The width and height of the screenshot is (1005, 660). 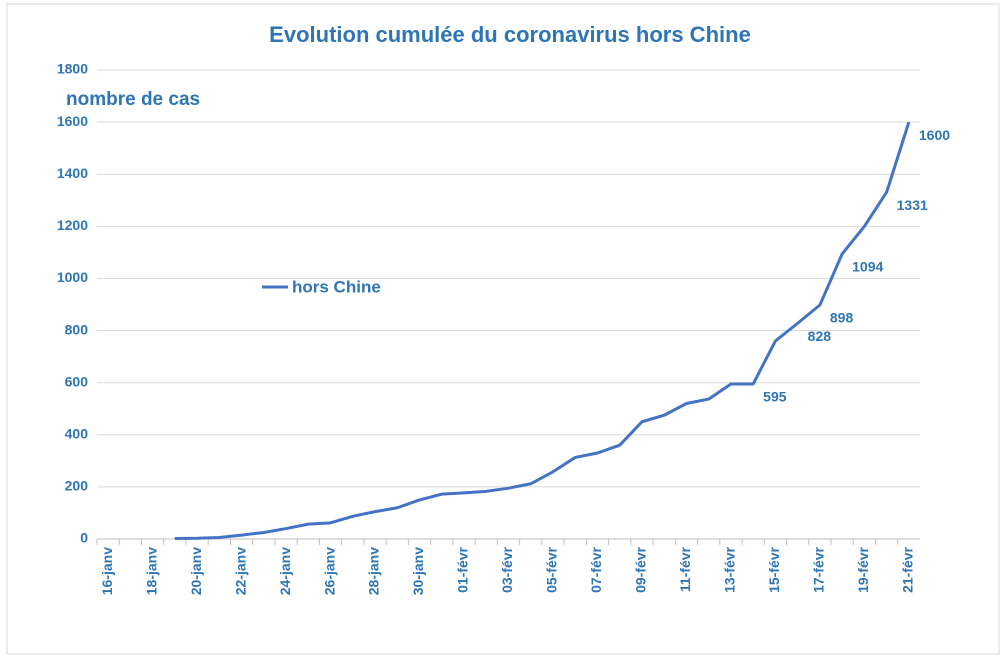 What do you see at coordinates (285, 571) in the screenshot?
I see `x-tick-label: 24-janv` at bounding box center [285, 571].